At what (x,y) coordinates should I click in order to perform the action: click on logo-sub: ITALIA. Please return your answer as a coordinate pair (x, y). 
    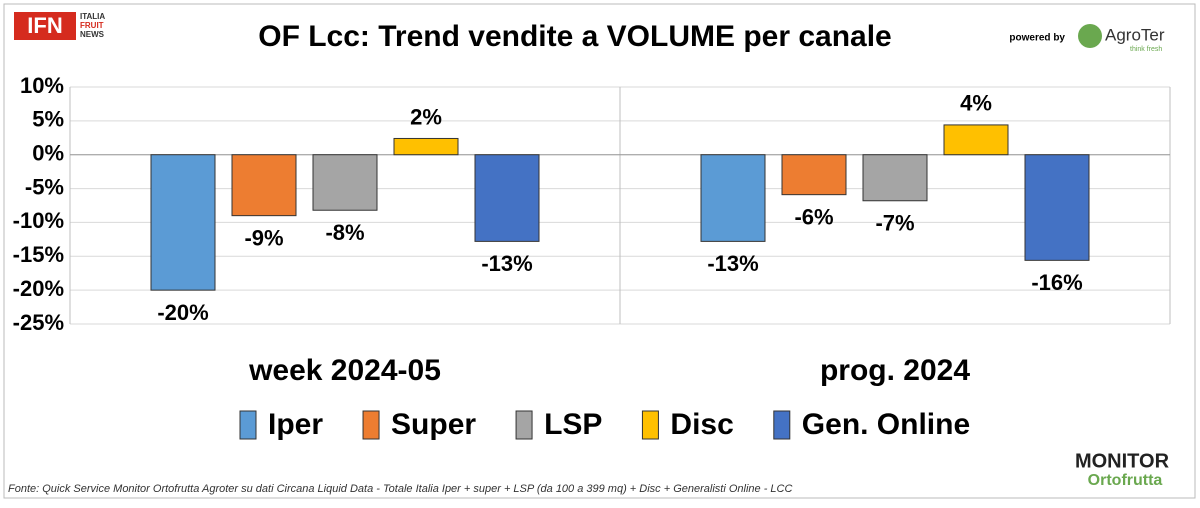
    Looking at the image, I should click on (92, 16).